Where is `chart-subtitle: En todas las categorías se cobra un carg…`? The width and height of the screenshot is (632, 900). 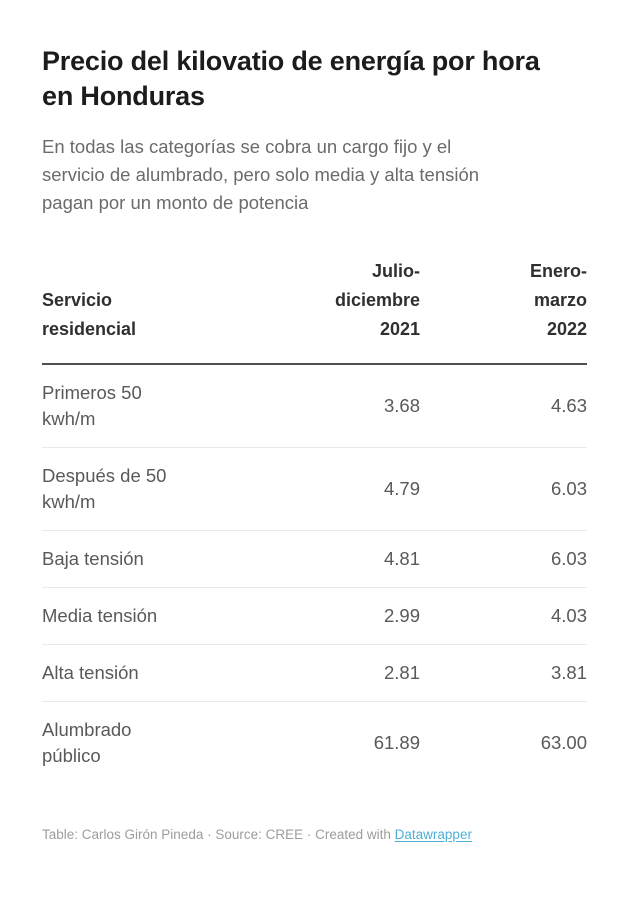
chart-subtitle: En todas las categorías se cobra un carg… is located at coordinates (261, 174).